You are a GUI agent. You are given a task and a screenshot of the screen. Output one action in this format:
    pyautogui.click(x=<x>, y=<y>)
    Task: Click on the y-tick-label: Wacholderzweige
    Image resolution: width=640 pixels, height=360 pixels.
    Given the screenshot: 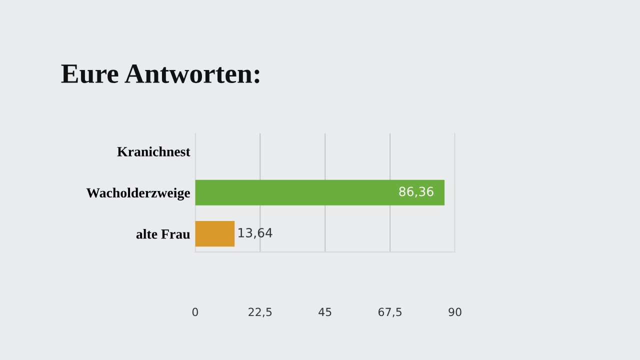 What is the action you would take?
    pyautogui.click(x=138, y=194)
    